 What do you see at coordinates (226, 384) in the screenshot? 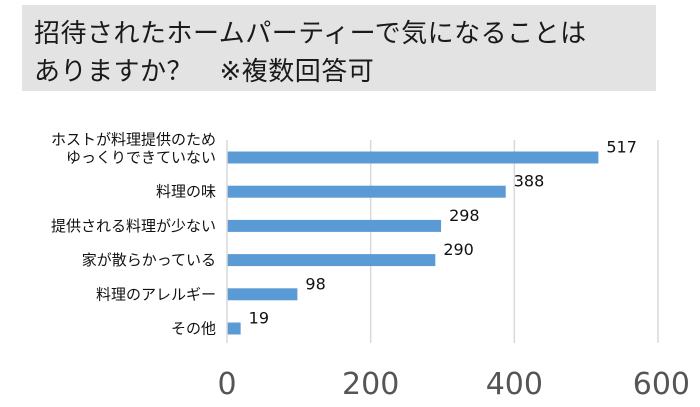
I see `tick-label-0: 0` at bounding box center [226, 384].